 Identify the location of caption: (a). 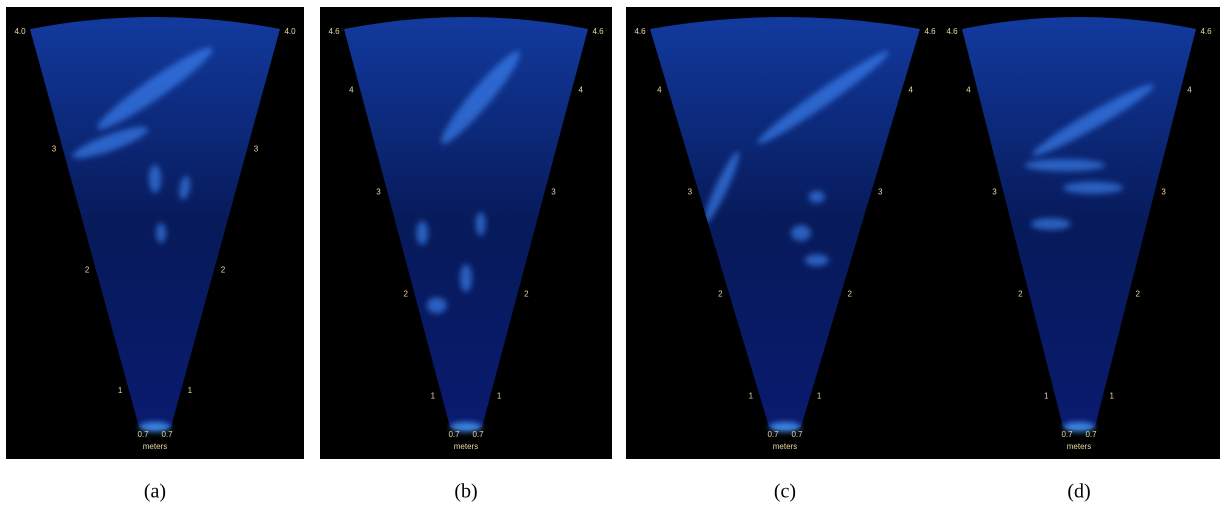
(155, 492).